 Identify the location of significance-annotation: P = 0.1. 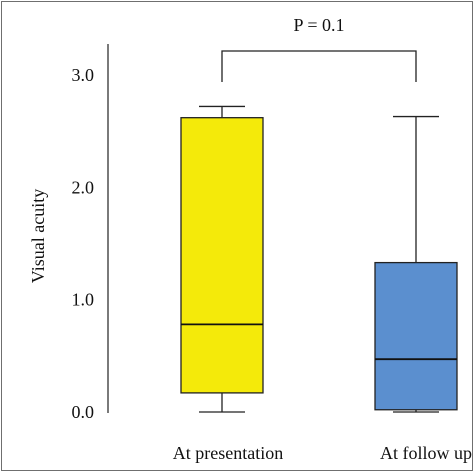
(319, 48).